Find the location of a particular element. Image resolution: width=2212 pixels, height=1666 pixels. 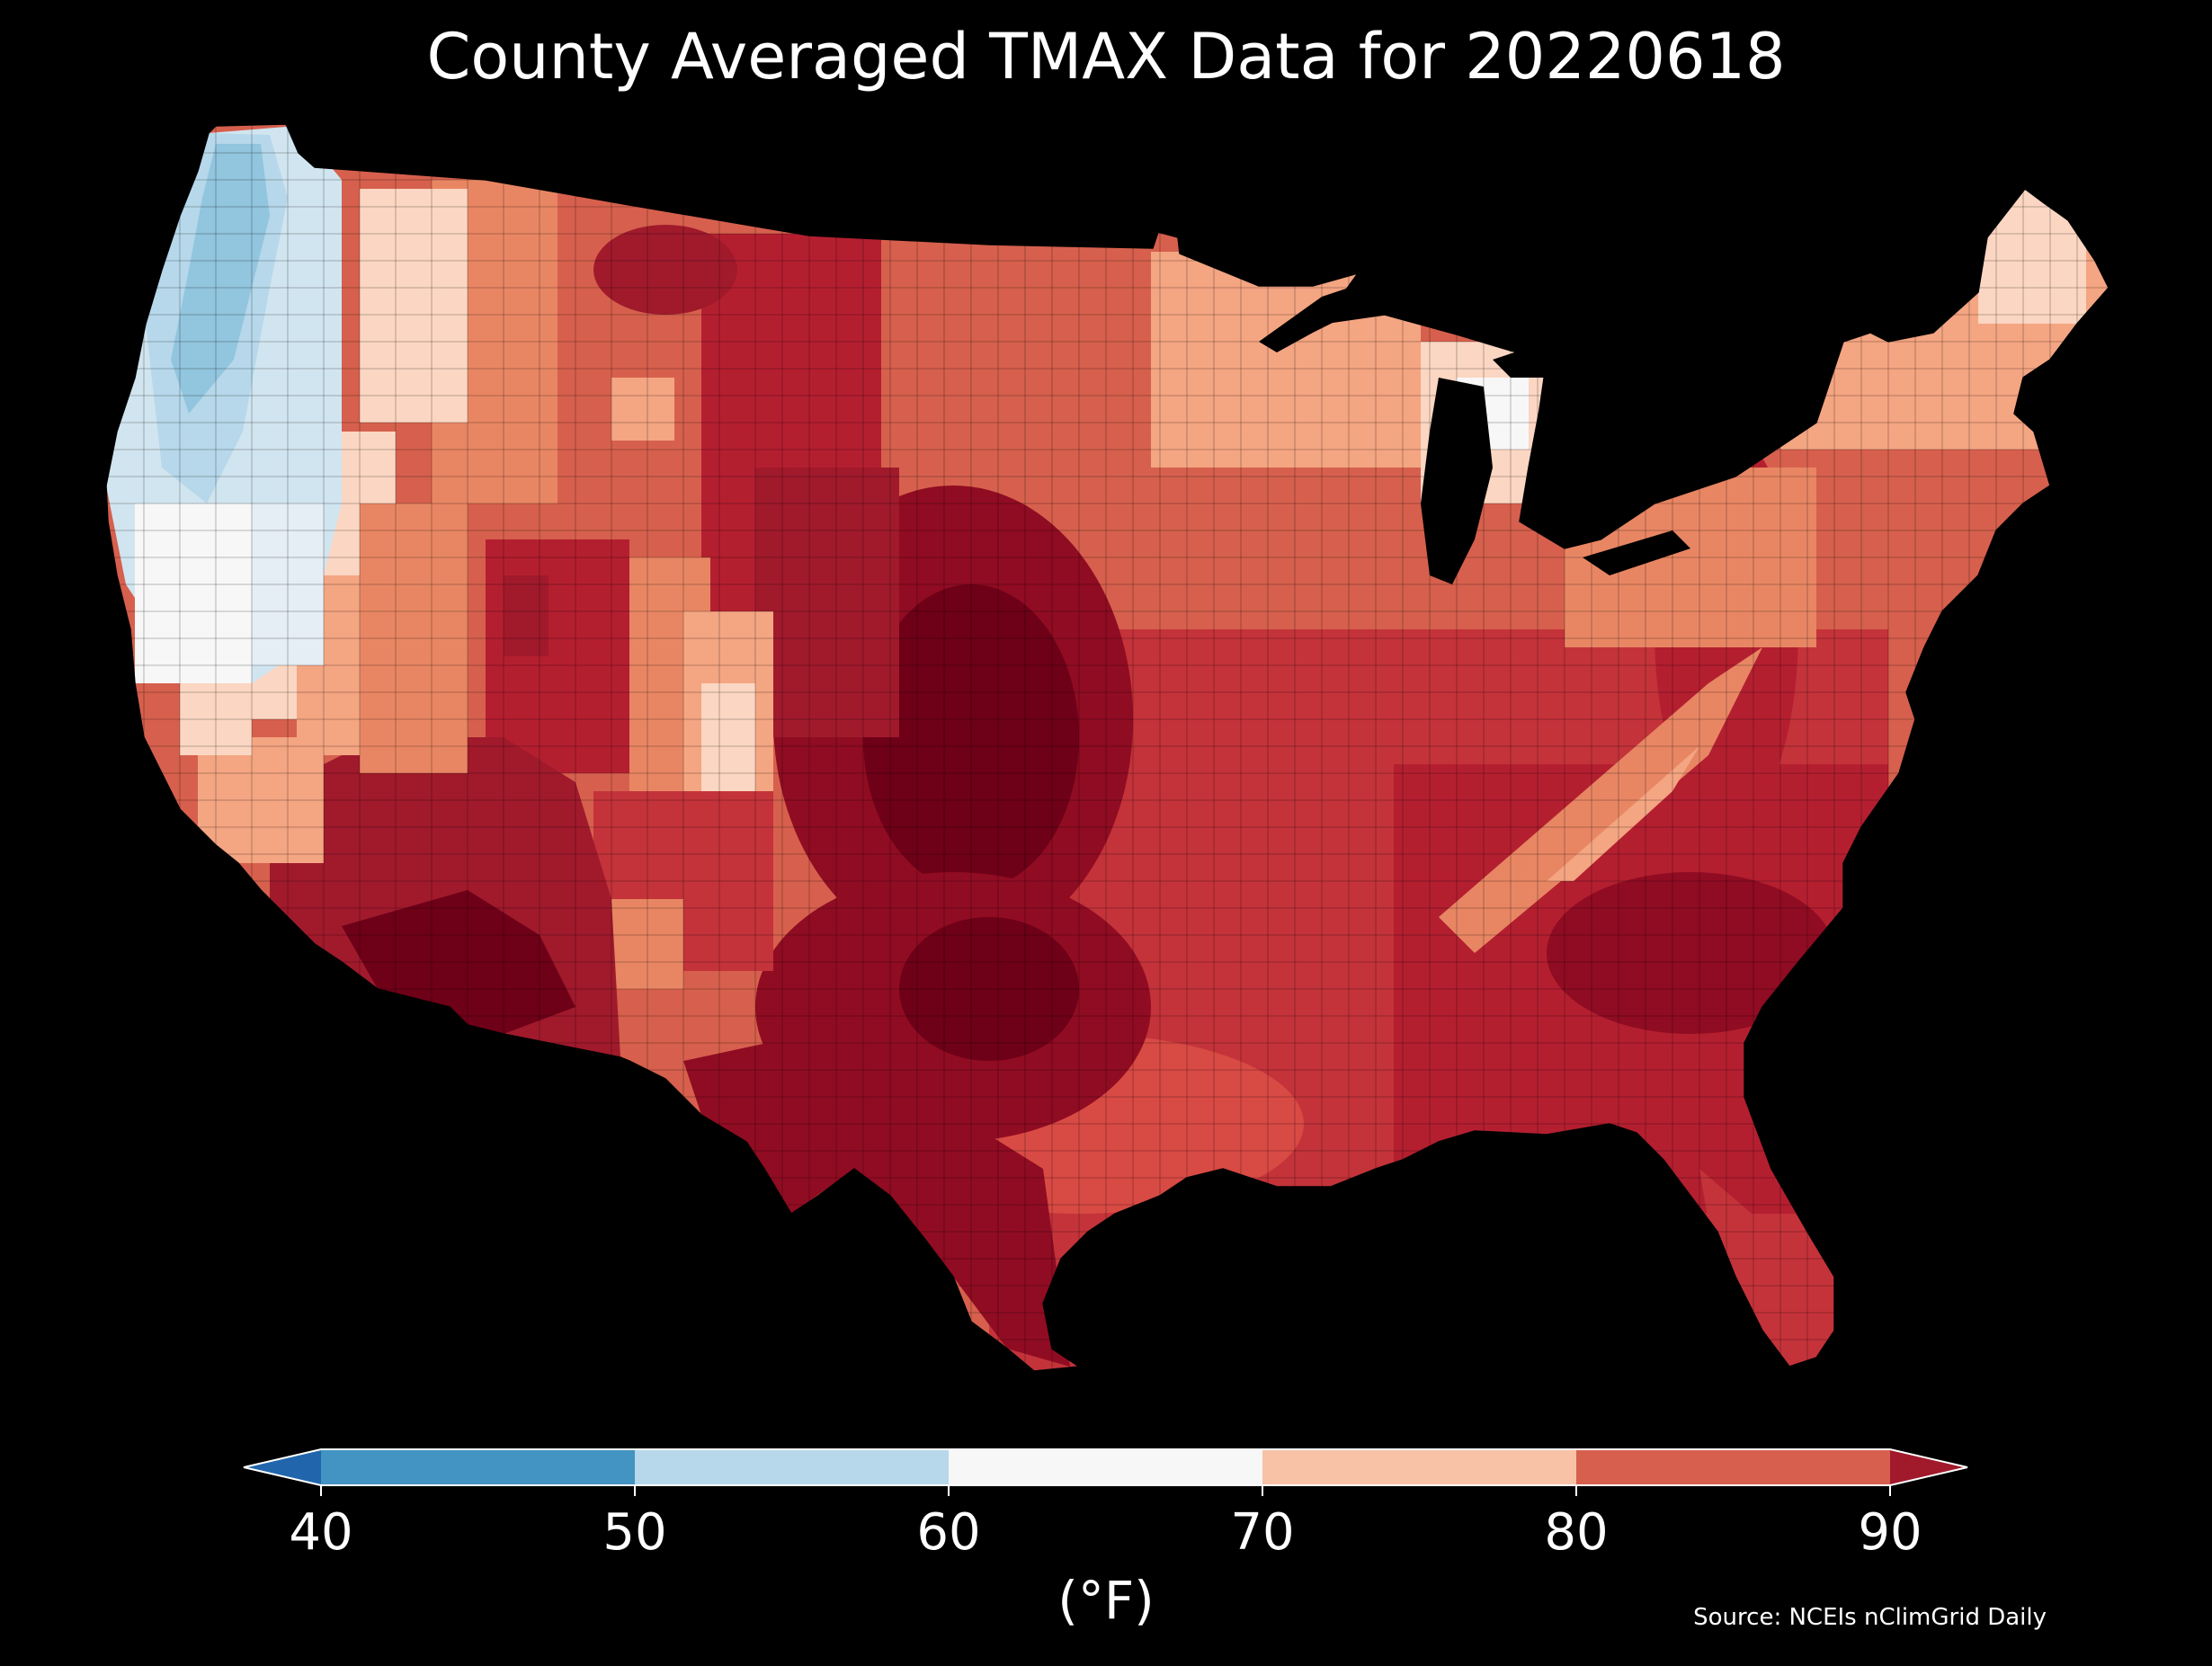

colorbar-tick-label-3: 70 is located at coordinates (1262, 1532).